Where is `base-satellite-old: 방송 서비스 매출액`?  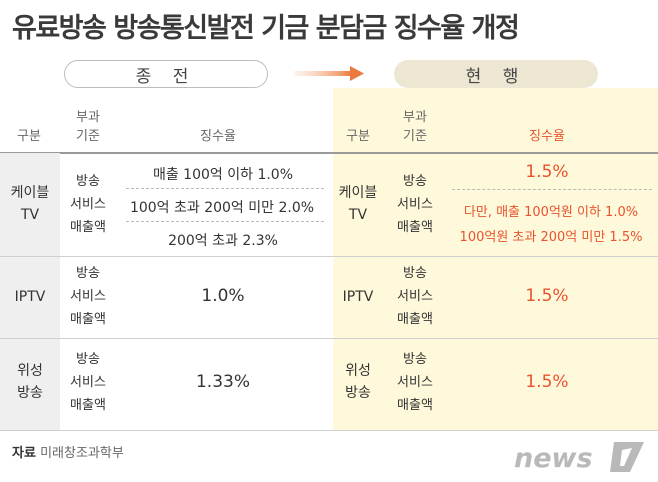 base-satellite-old: 방송 서비스 매출액 is located at coordinates (88, 382).